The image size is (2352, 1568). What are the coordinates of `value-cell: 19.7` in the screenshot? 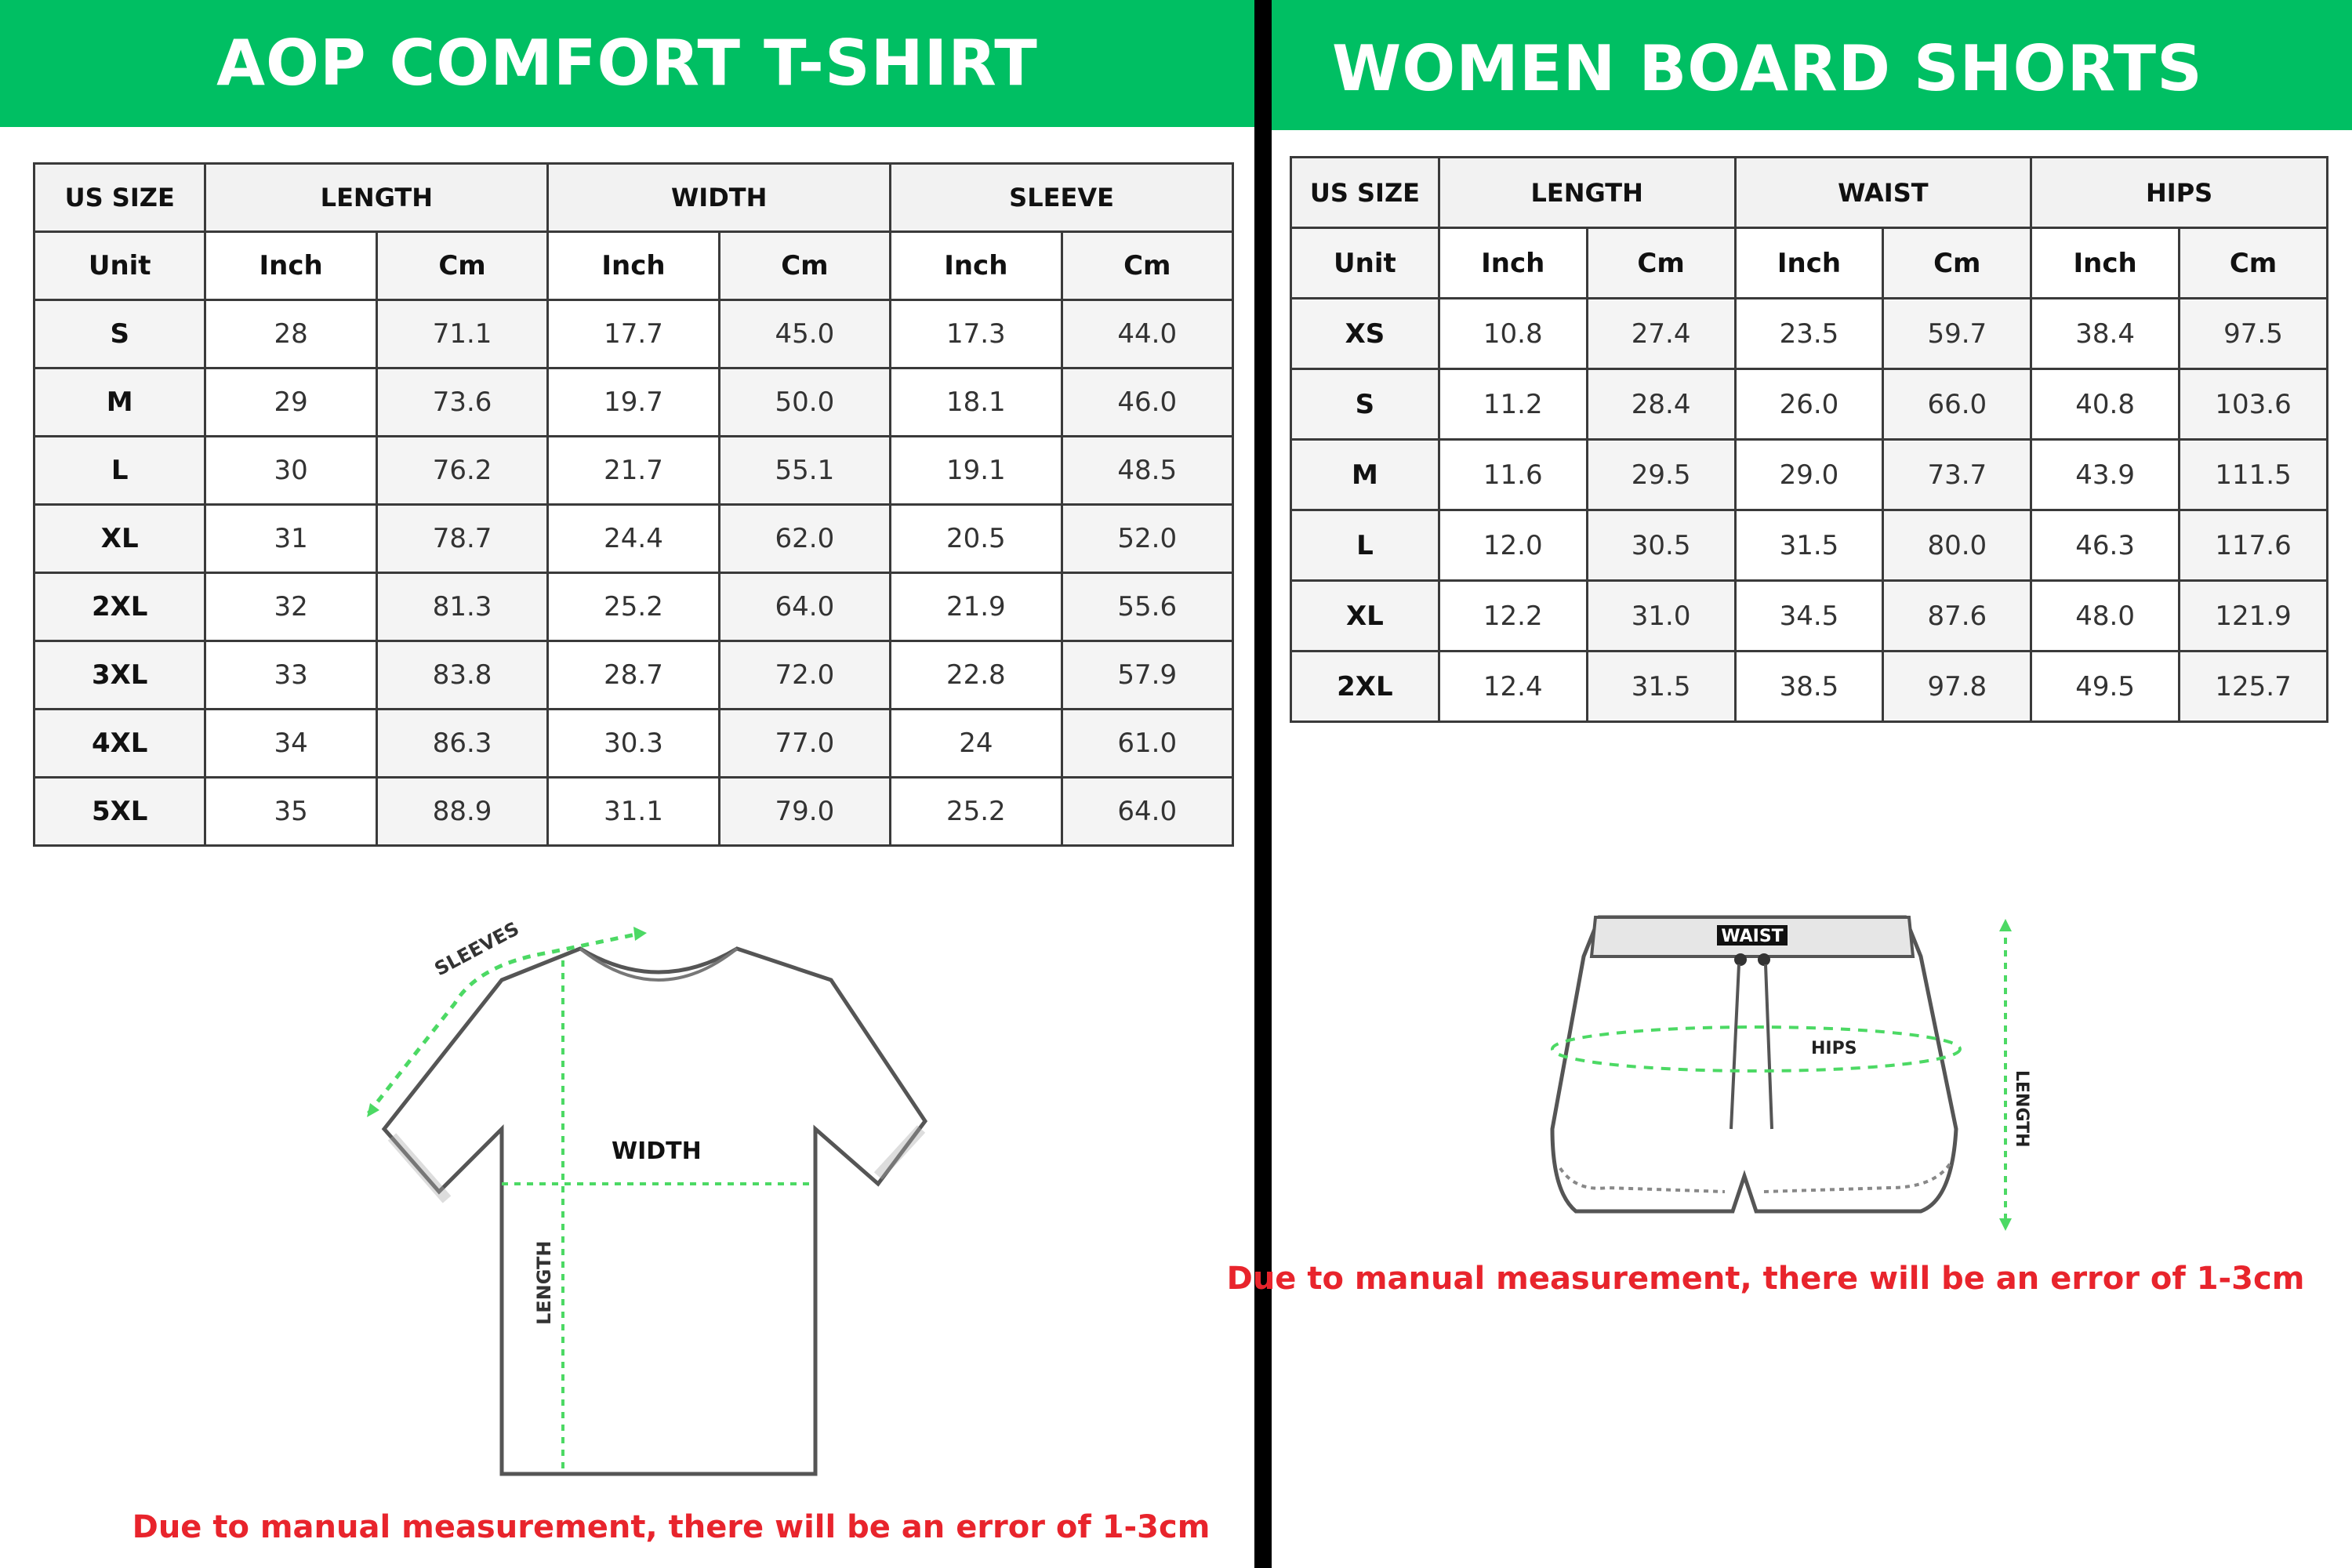 It's located at (633, 402).